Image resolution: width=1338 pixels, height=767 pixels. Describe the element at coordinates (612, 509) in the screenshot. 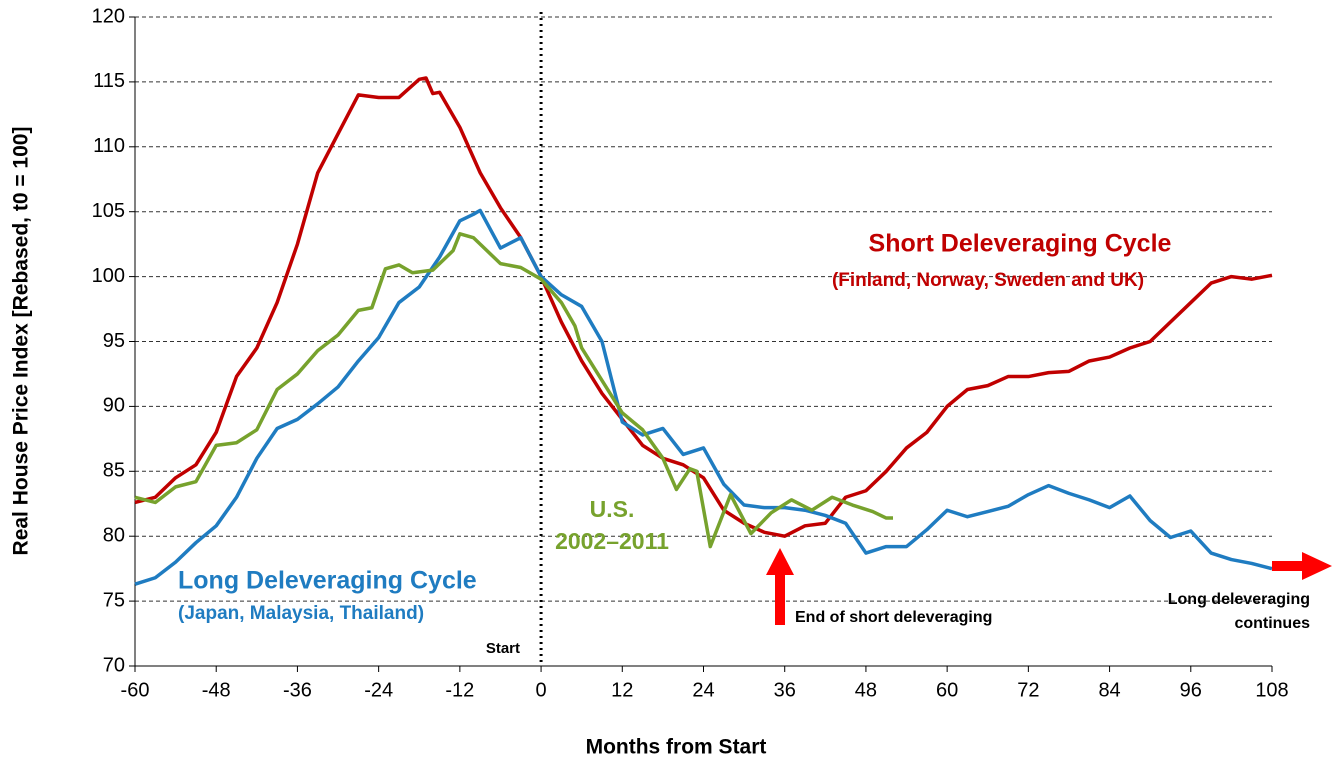

I see `annotation: U.S.` at that location.